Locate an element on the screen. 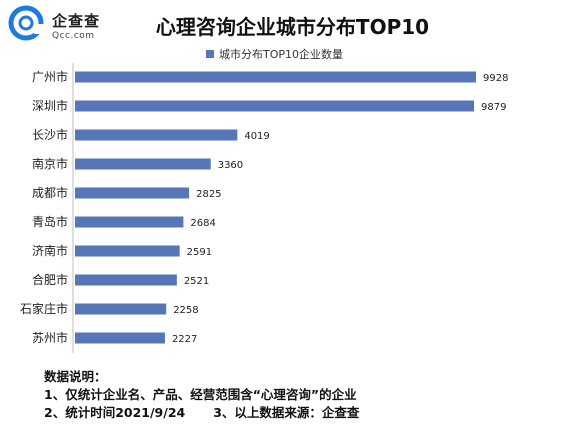 The height and width of the screenshot is (426, 585). data-label: 2591 is located at coordinates (199, 252).